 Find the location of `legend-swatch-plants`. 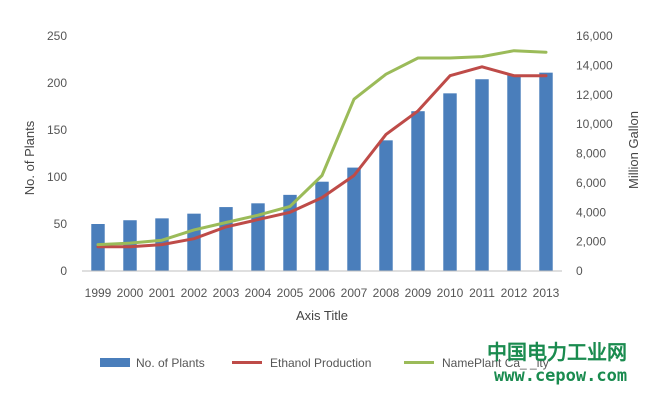

legend-swatch-plants is located at coordinates (115, 362).